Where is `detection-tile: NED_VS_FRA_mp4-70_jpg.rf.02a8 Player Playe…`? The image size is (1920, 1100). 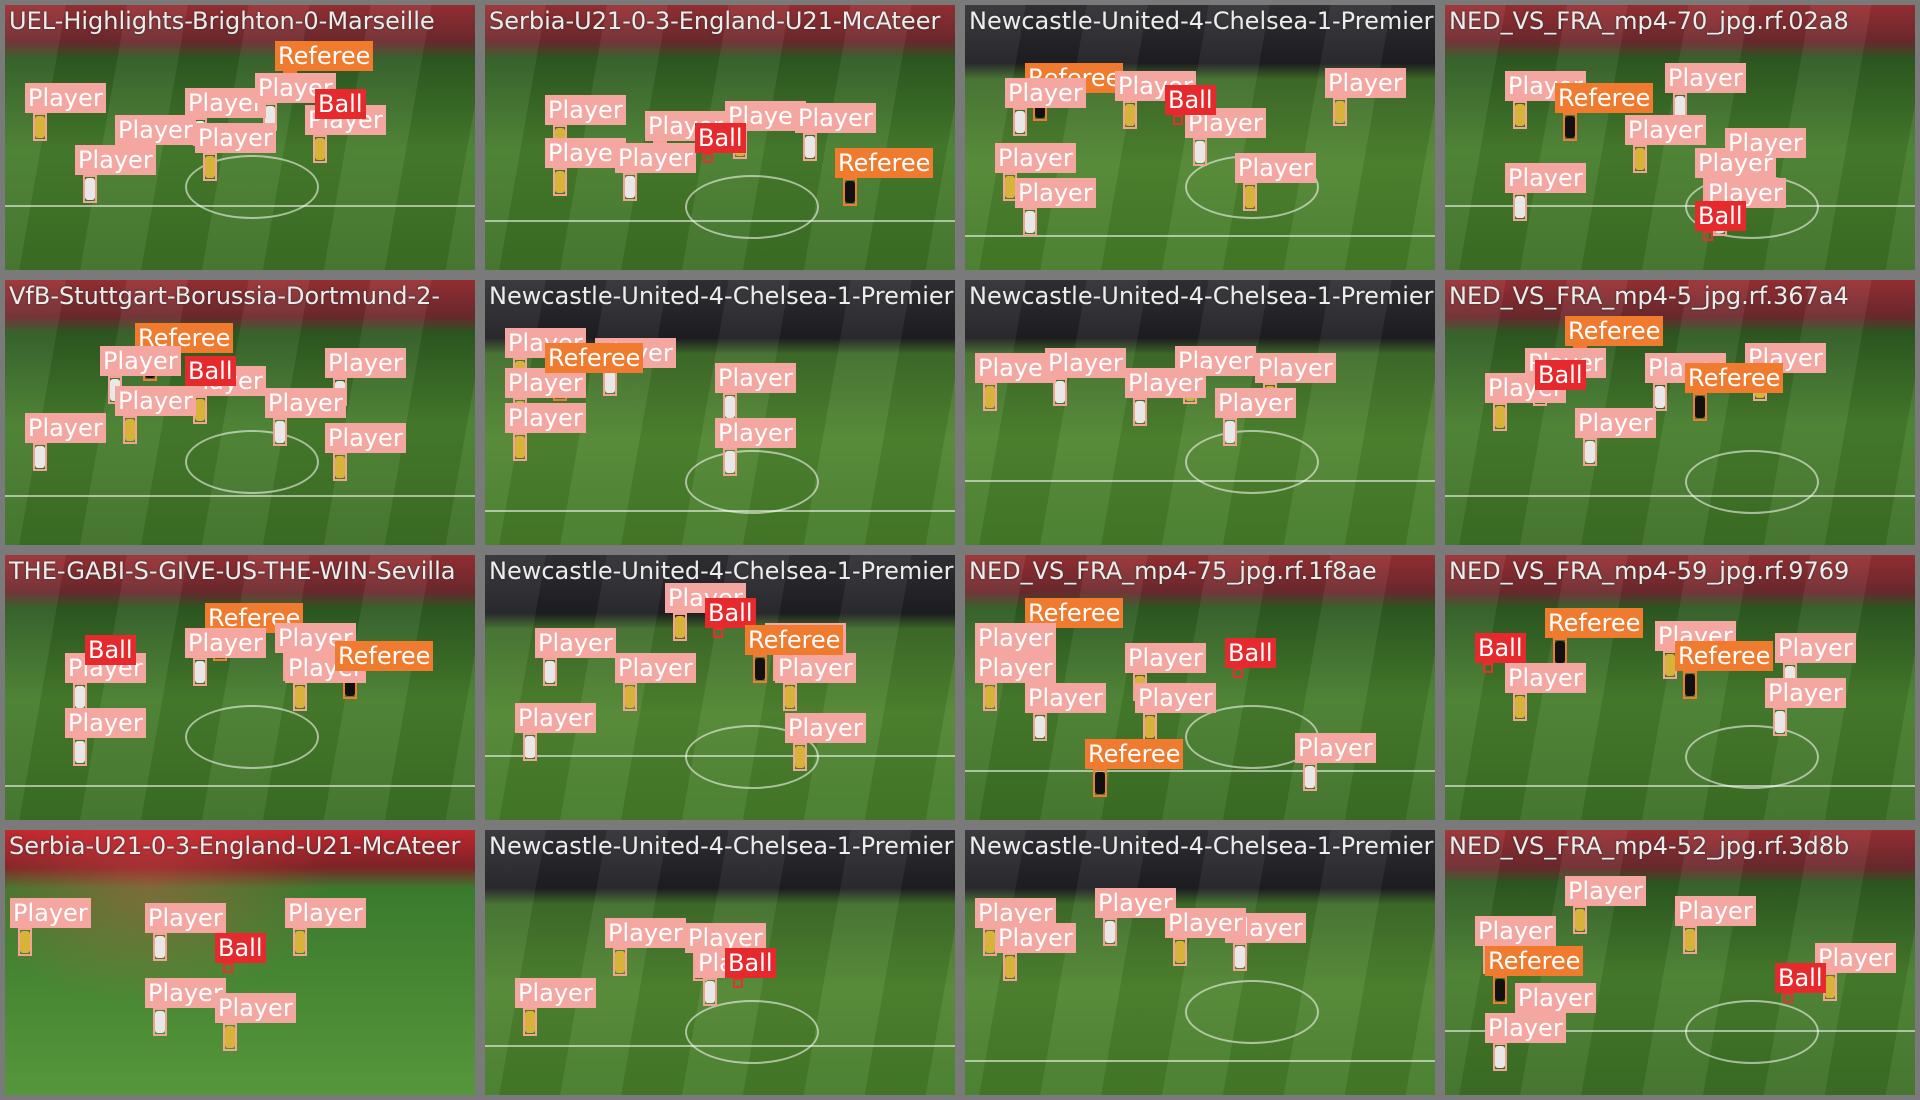
detection-tile: NED_VS_FRA_mp4-70_jpg.rf.02a8 Player Playe… is located at coordinates (1680, 137).